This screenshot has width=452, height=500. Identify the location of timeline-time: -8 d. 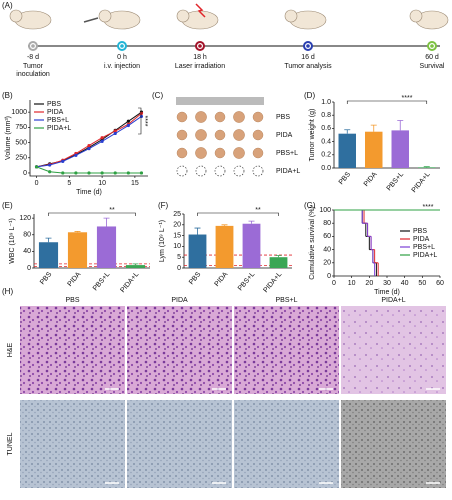
(33, 57).